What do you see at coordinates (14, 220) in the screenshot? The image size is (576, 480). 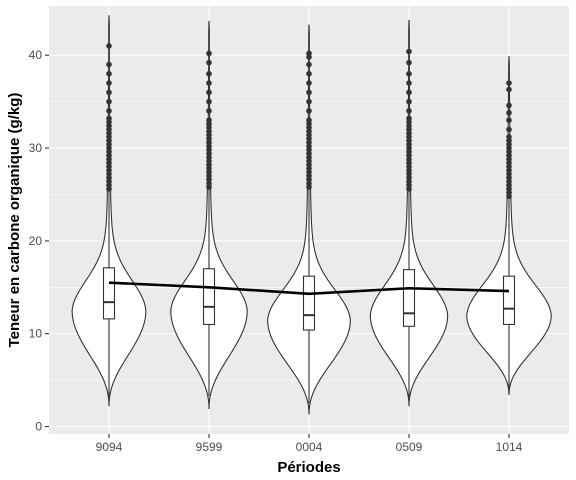 I see `y-axis-title: Teneur en carbone organique (g/kg)` at bounding box center [14, 220].